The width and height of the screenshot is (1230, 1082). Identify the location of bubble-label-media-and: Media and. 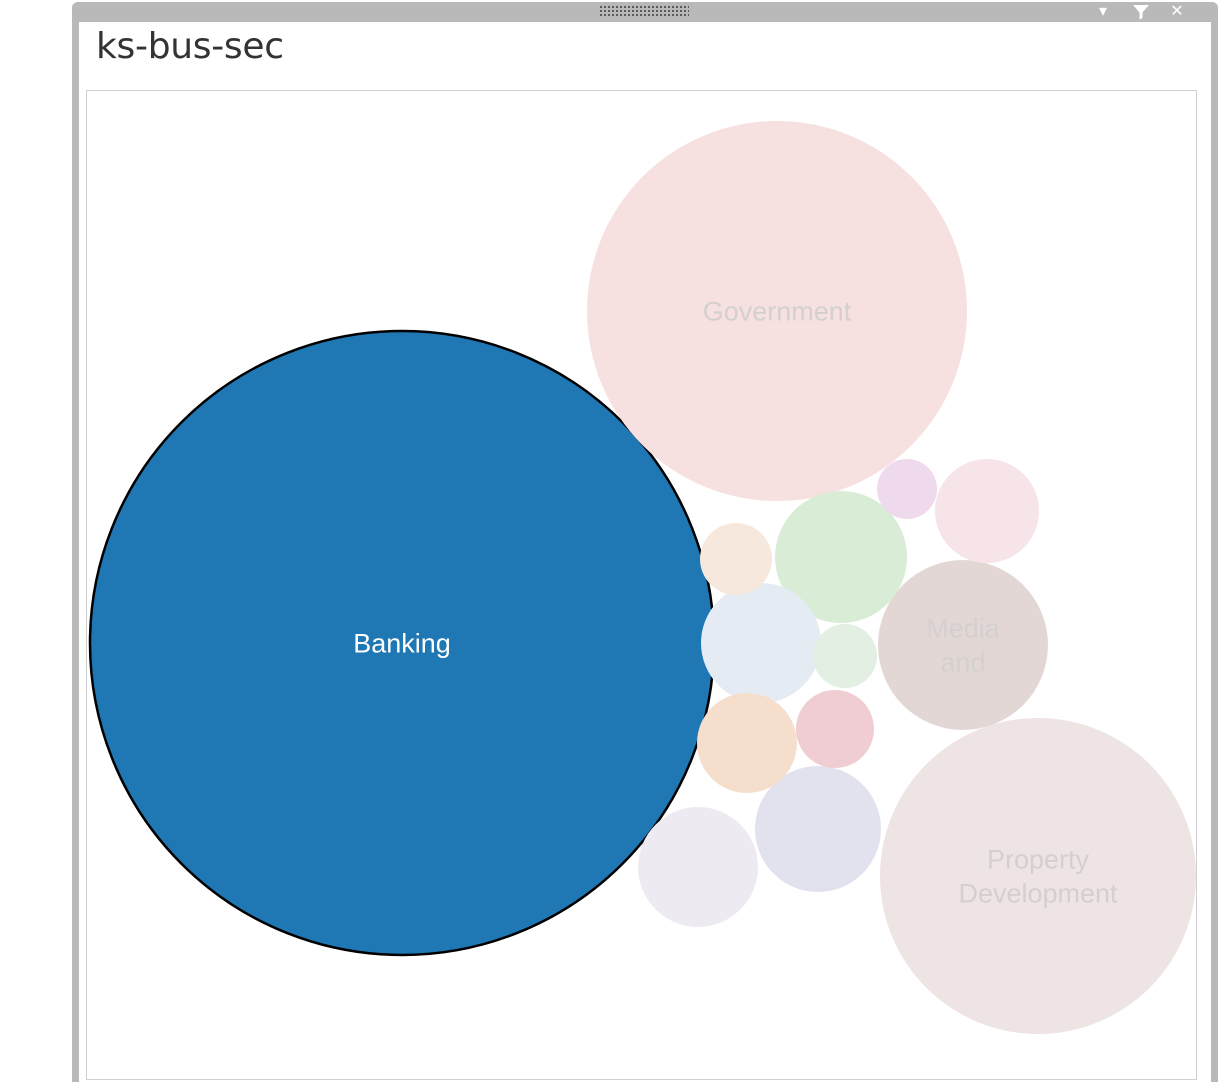
(963, 645).